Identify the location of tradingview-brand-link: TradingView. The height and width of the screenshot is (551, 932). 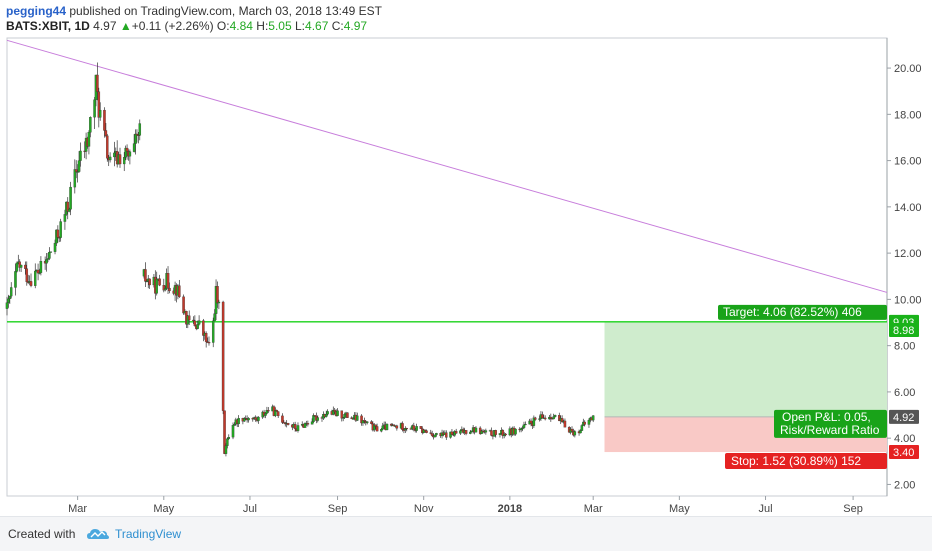
(148, 534).